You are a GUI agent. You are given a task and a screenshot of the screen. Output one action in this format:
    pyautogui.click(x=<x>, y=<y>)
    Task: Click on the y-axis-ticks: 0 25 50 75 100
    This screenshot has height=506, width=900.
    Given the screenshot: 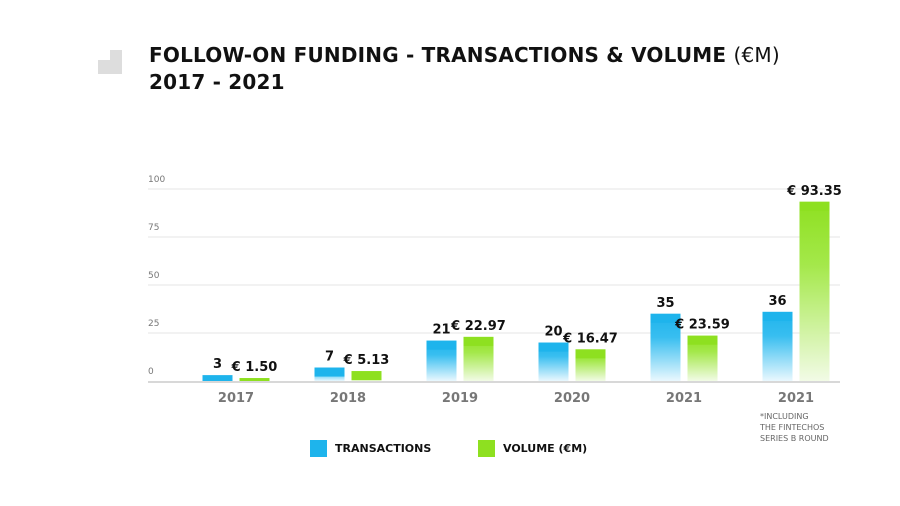 What is the action you would take?
    pyautogui.click(x=156, y=276)
    